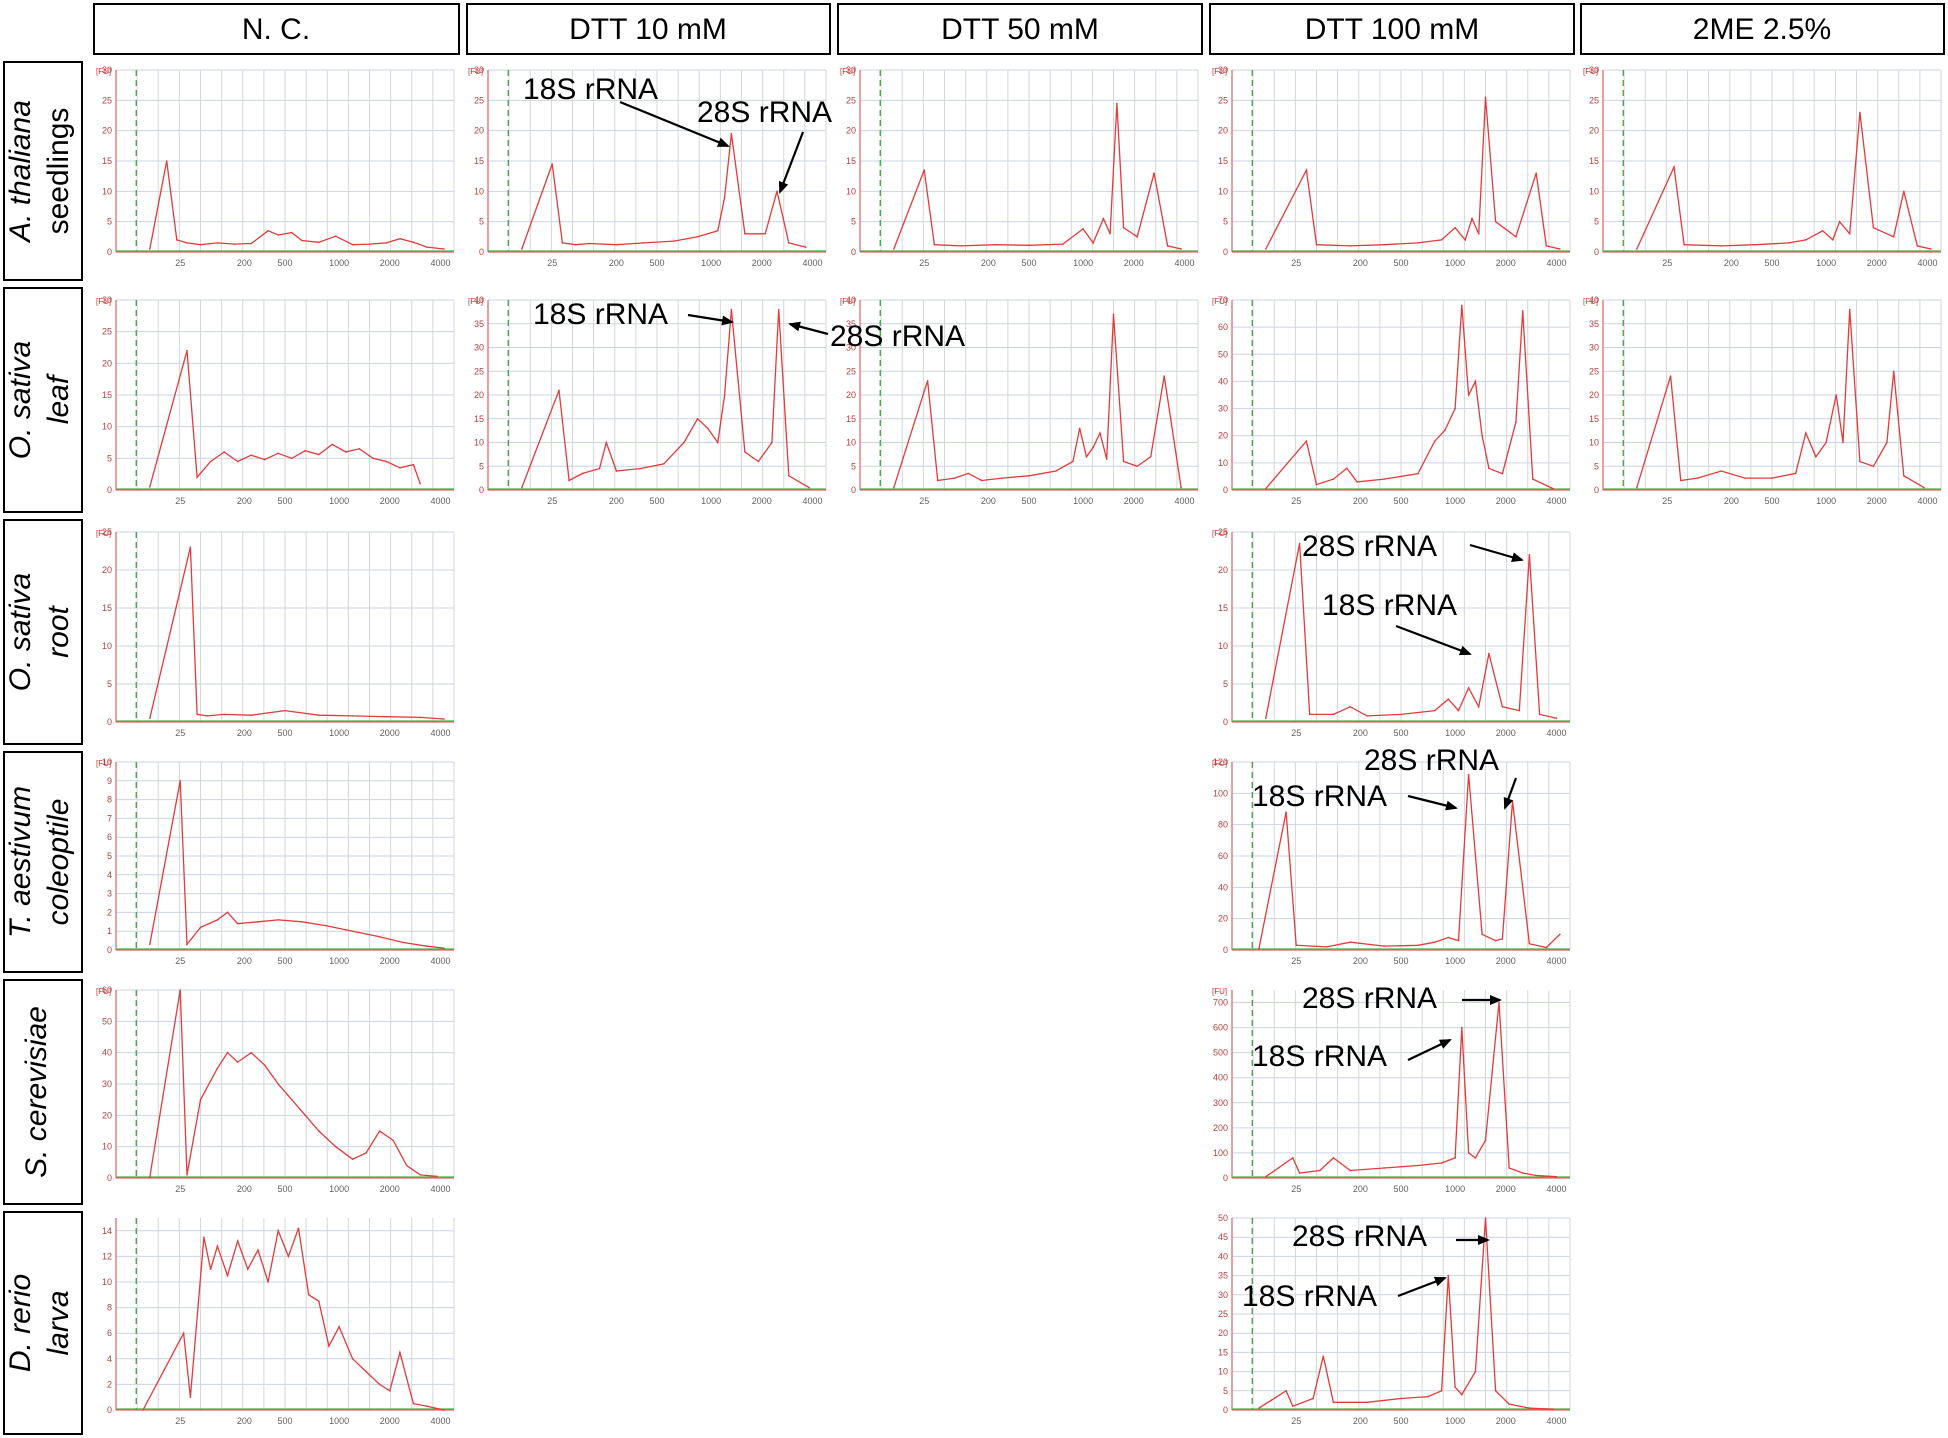 Image resolution: width=1948 pixels, height=1438 pixels. I want to click on panel-r1c1: 0 5 10 15 20 25 30 35 40[FU] 25 200 500 1000 2000 4000, so click(647, 400).